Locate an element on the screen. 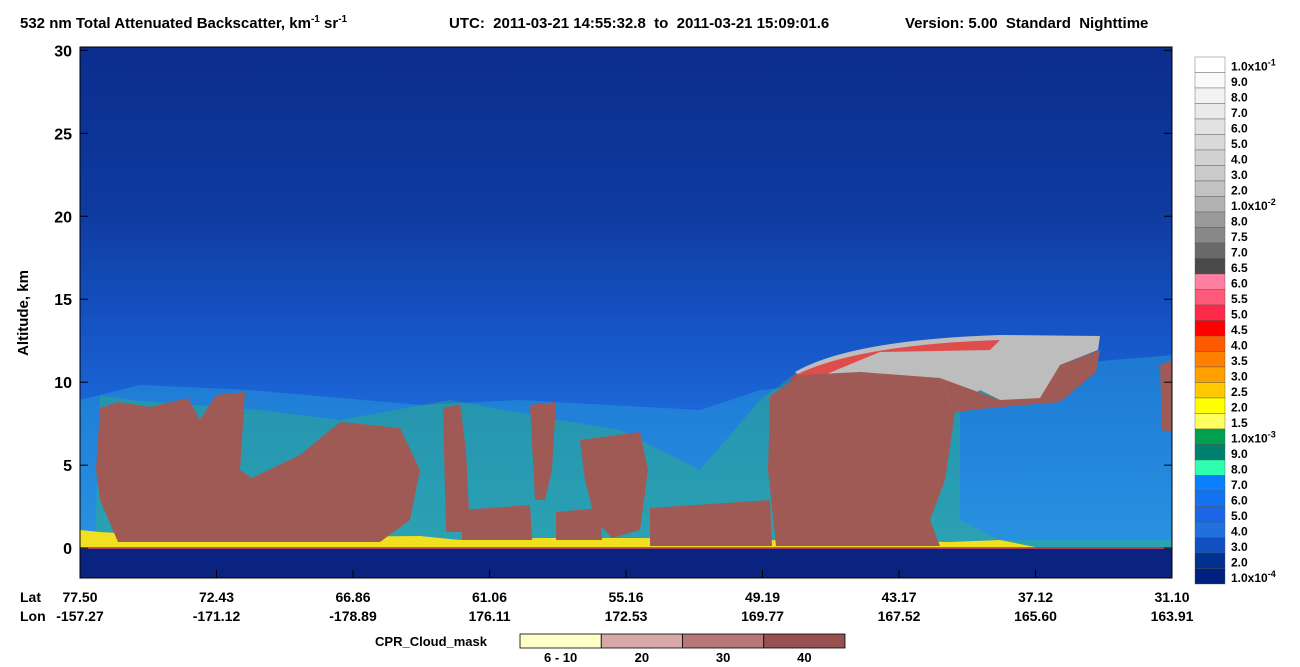 The width and height of the screenshot is (1300, 667). cloud-mask-label: 30 is located at coordinates (723, 657).